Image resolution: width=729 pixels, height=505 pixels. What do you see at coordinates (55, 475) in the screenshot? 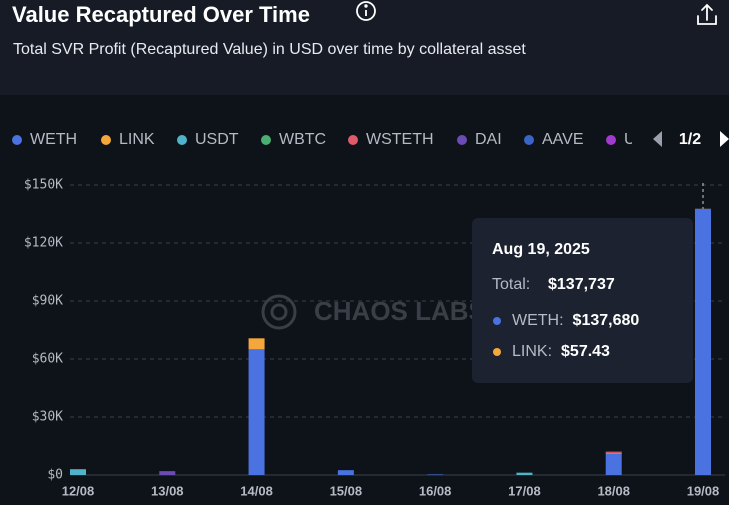
I see `y-tick-label: $0` at bounding box center [55, 475].